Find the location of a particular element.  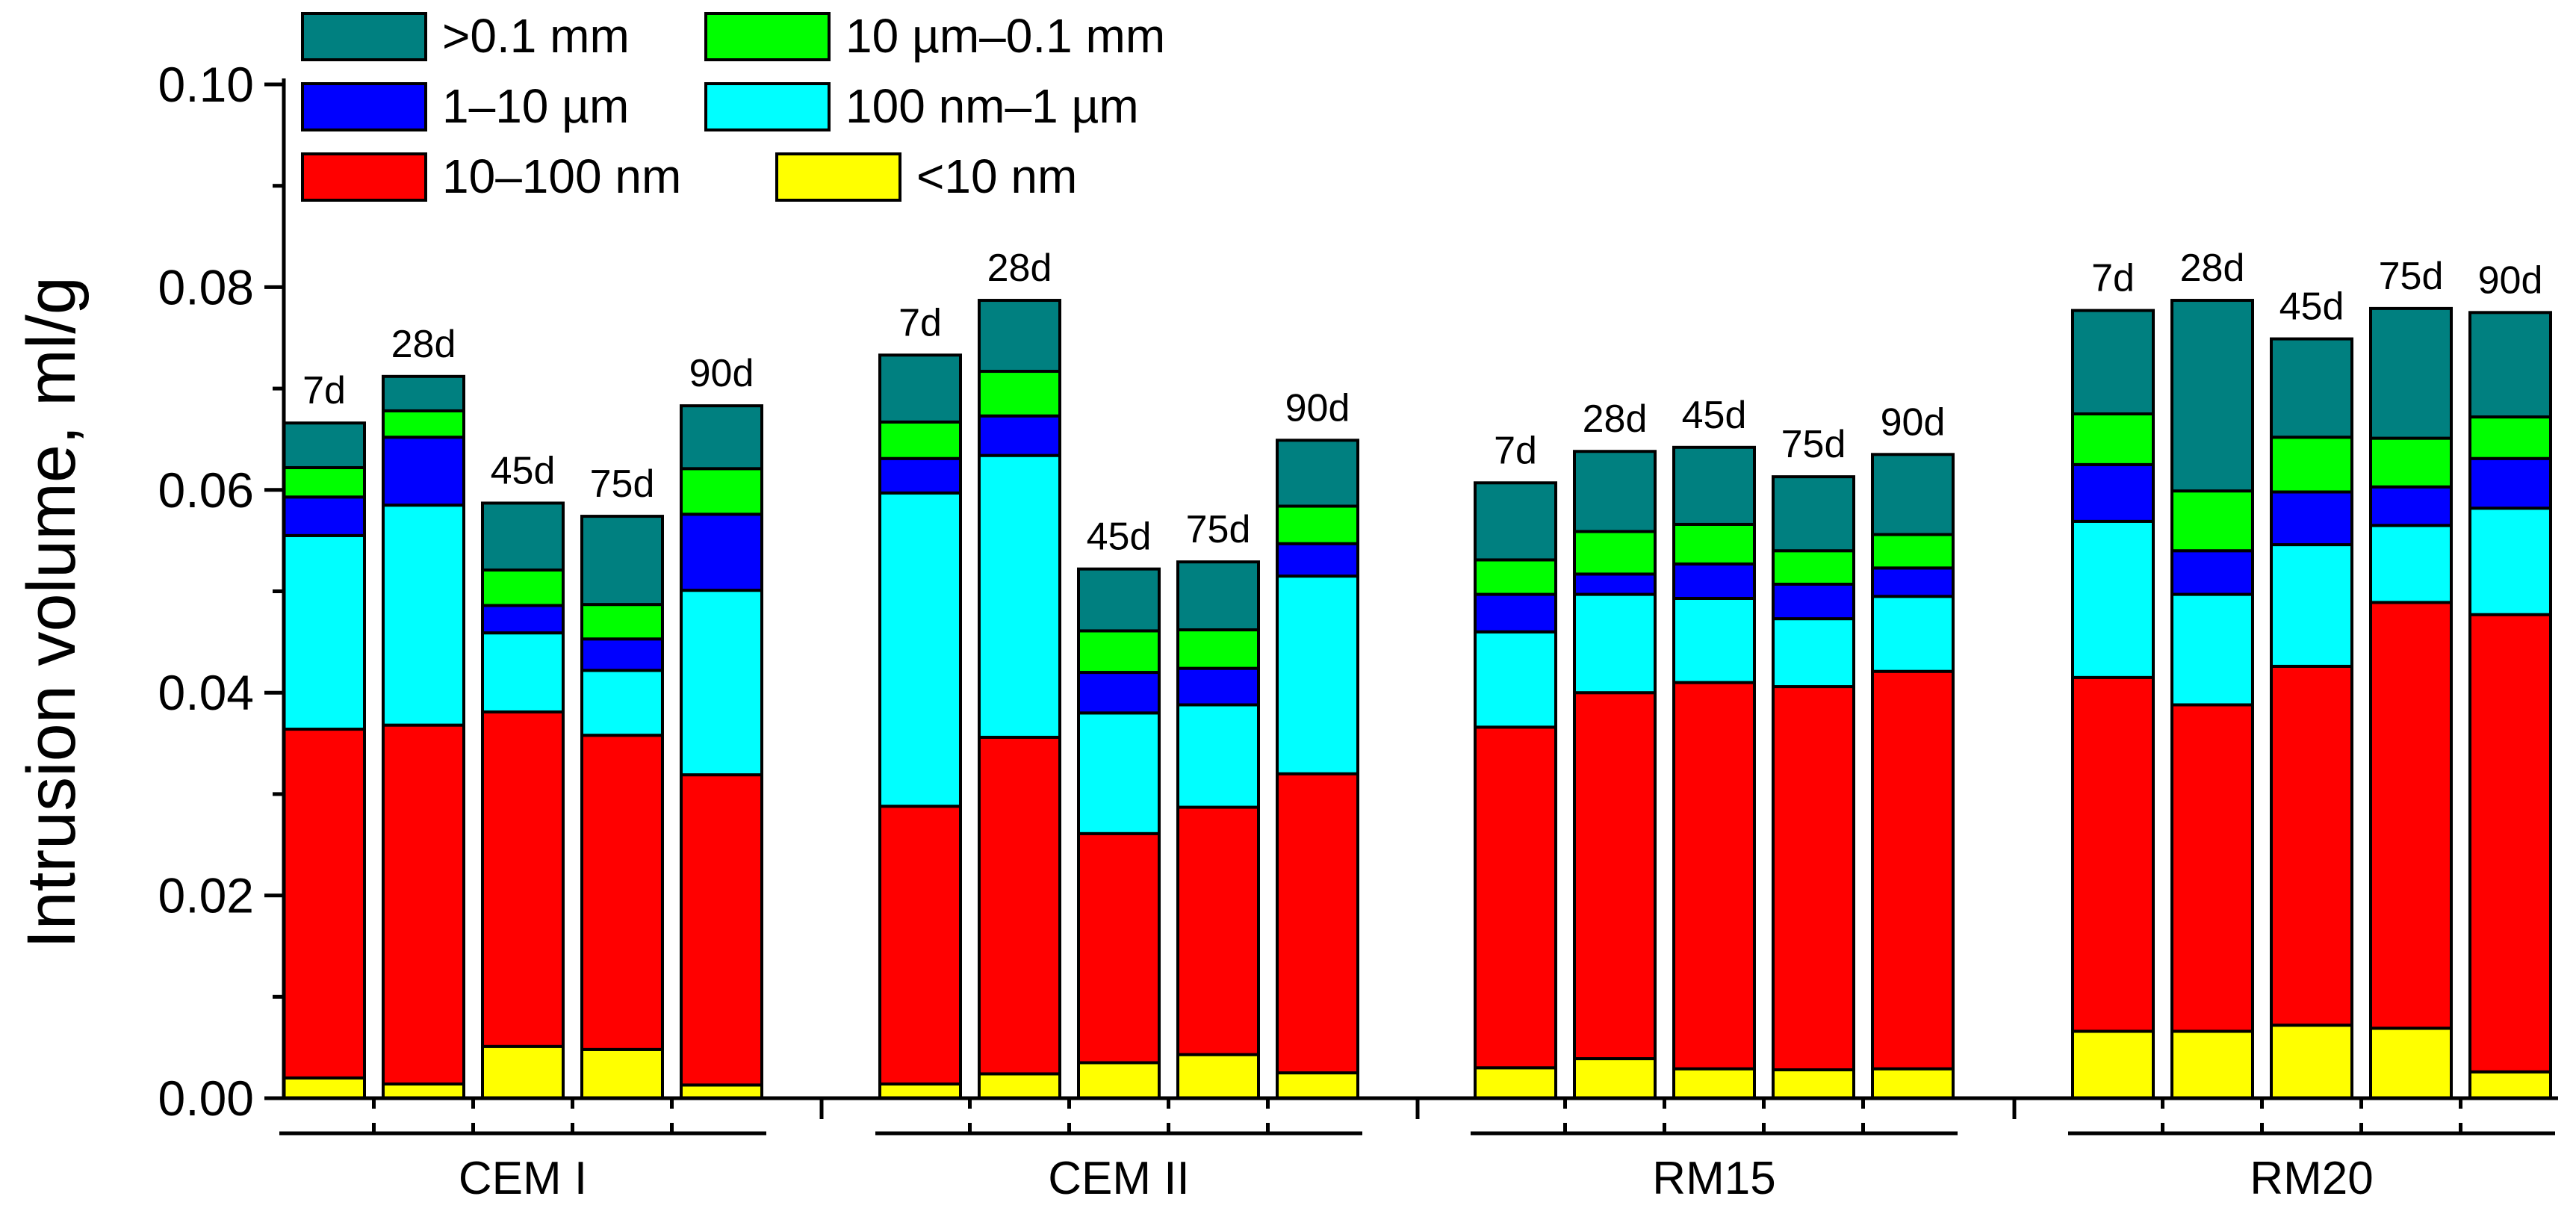

y-tick-label: 0.08 is located at coordinates (206, 287).